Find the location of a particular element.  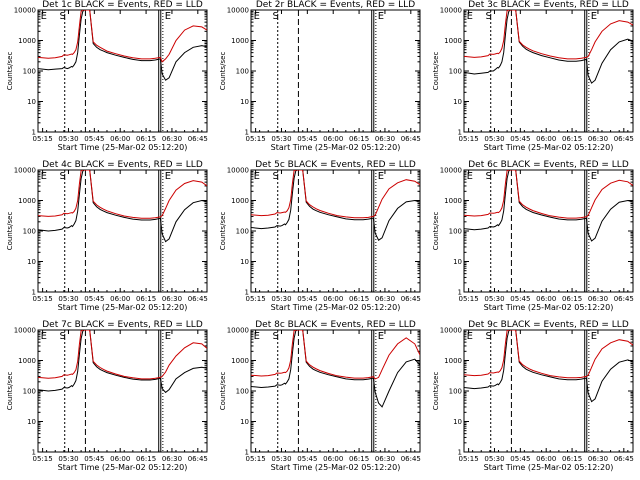

panel-title: Det 9c BLACK = Events, RED = LLD is located at coordinates (548, 325).